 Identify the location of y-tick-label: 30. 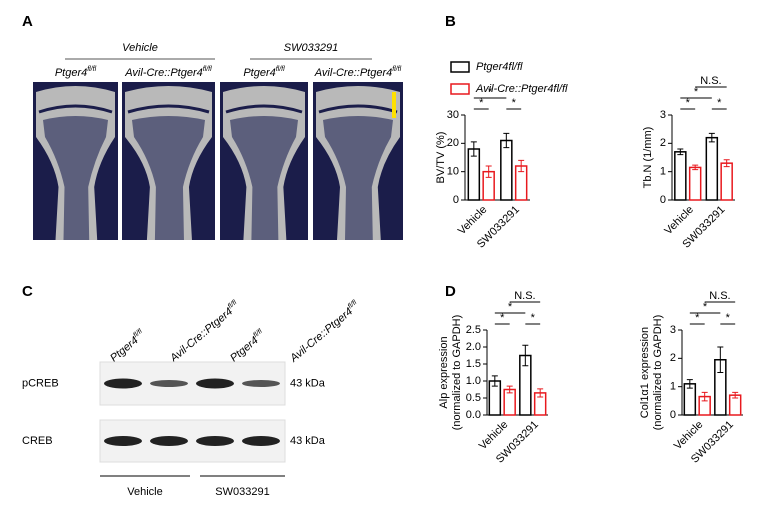
(453, 115).